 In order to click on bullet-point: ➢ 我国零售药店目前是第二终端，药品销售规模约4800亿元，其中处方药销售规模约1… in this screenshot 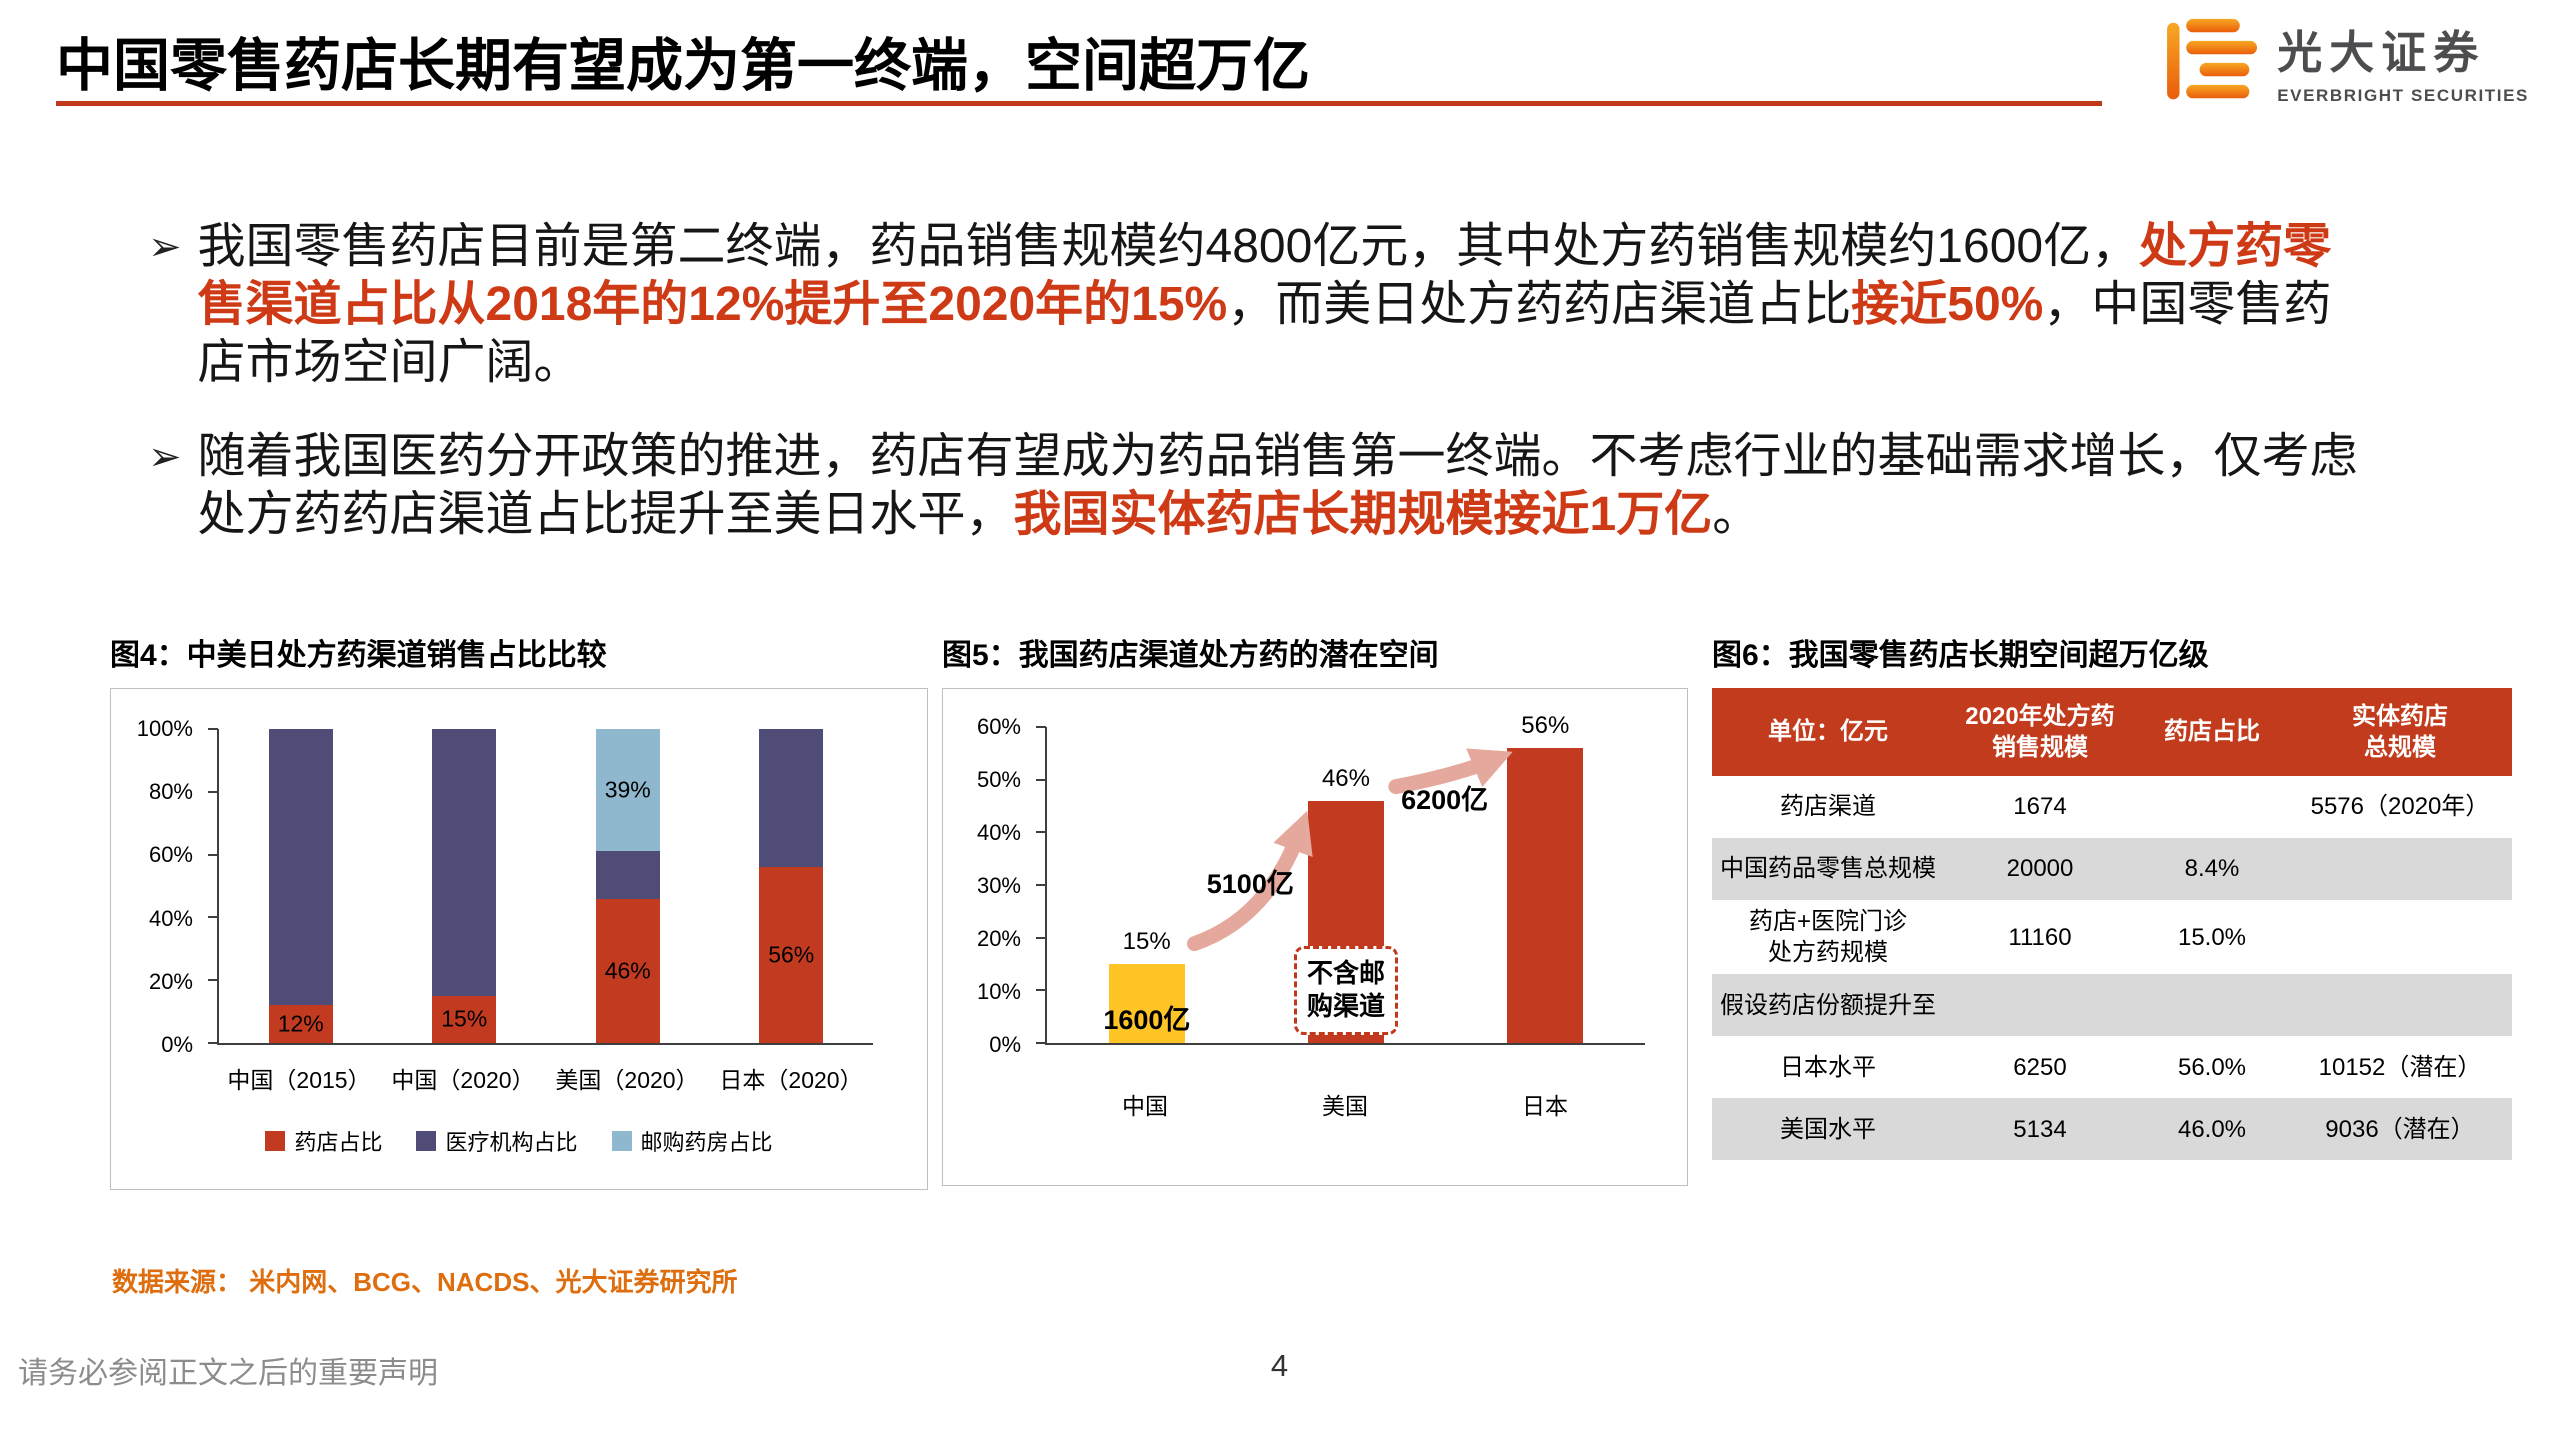, I will do `click(1254, 305)`.